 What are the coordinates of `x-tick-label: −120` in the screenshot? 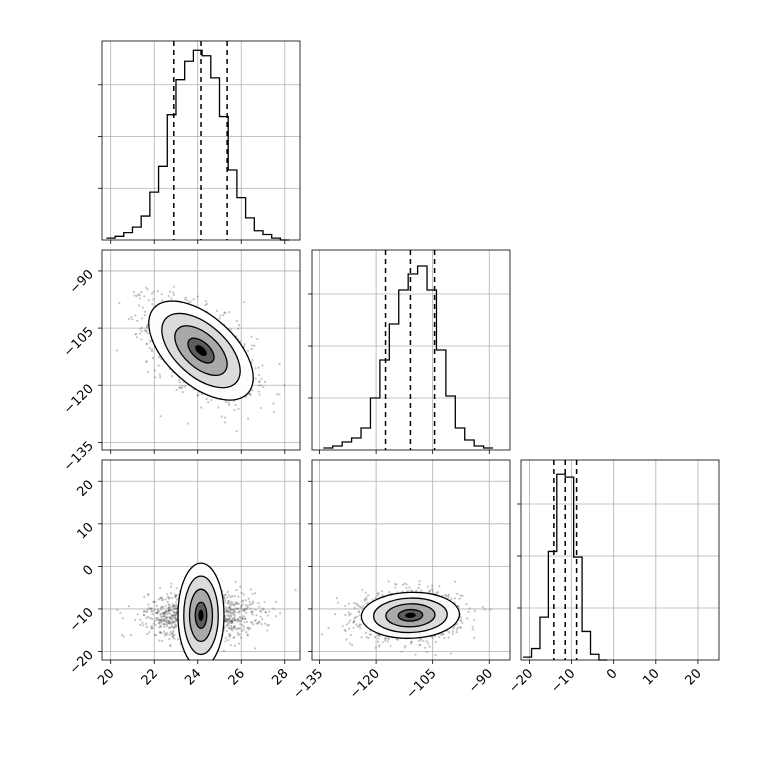 It's located at (365, 684).